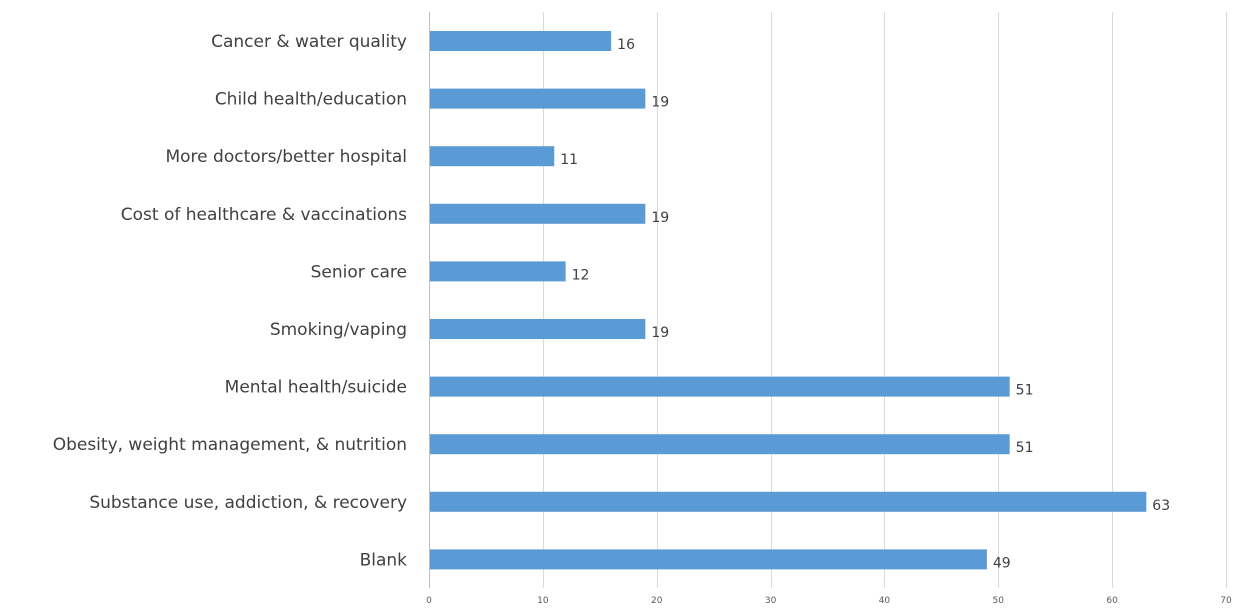 Image resolution: width=1239 pixels, height=609 pixels. Describe the element at coordinates (543, 601) in the screenshot. I see `x-tick-label: 10` at that location.